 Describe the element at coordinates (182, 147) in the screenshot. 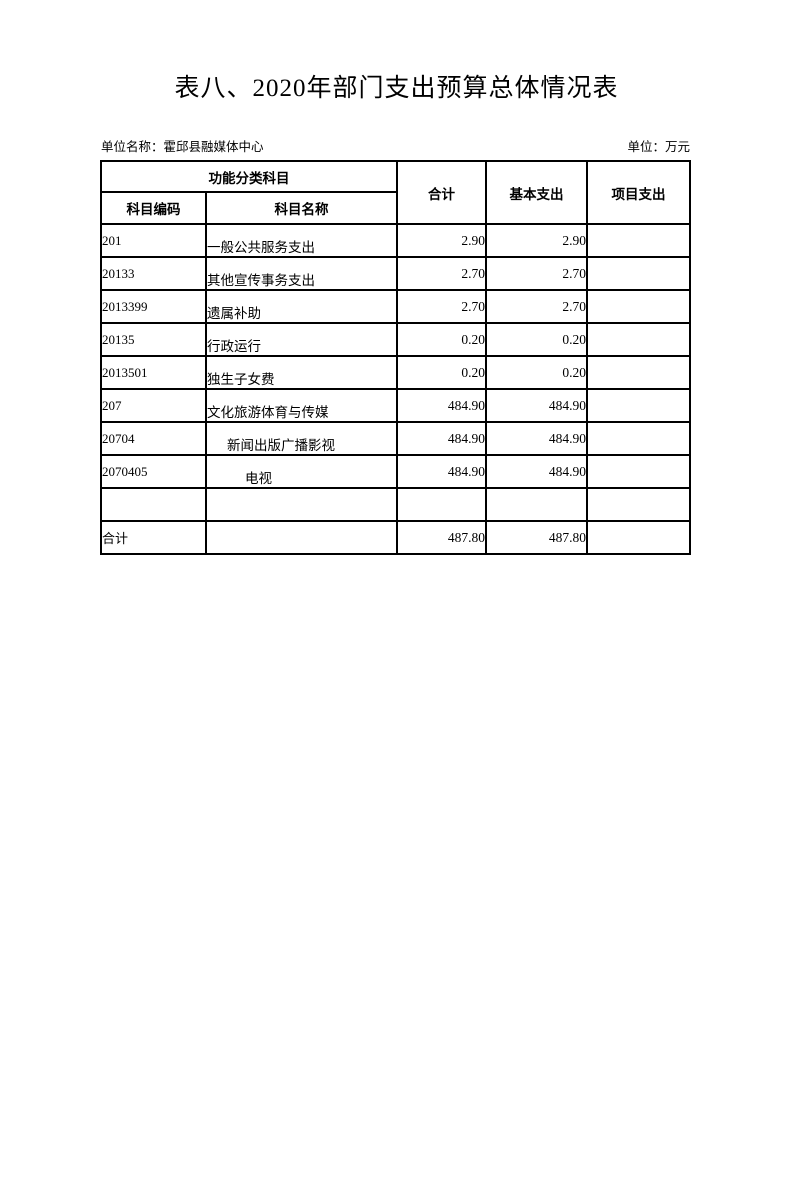

I see `unit-name: 单位名称：霍邱县融媒体中心` at that location.